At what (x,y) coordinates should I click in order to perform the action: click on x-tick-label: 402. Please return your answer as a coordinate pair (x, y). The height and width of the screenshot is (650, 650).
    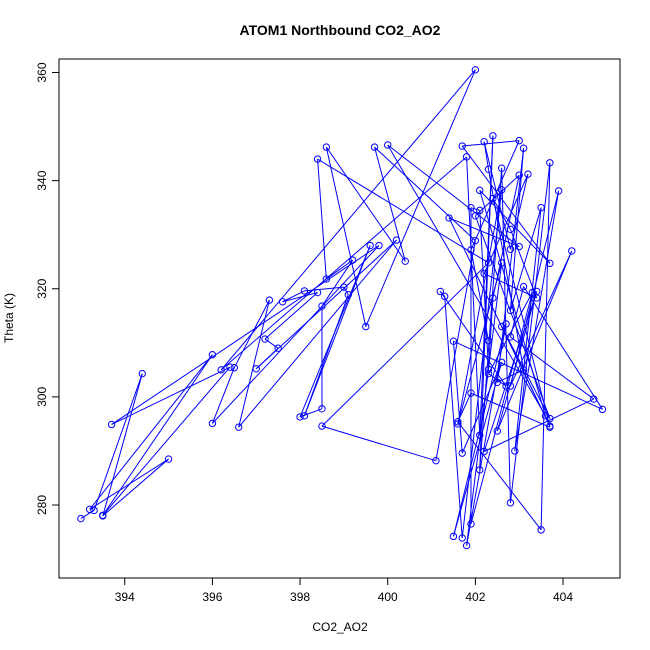
    Looking at the image, I should click on (475, 597).